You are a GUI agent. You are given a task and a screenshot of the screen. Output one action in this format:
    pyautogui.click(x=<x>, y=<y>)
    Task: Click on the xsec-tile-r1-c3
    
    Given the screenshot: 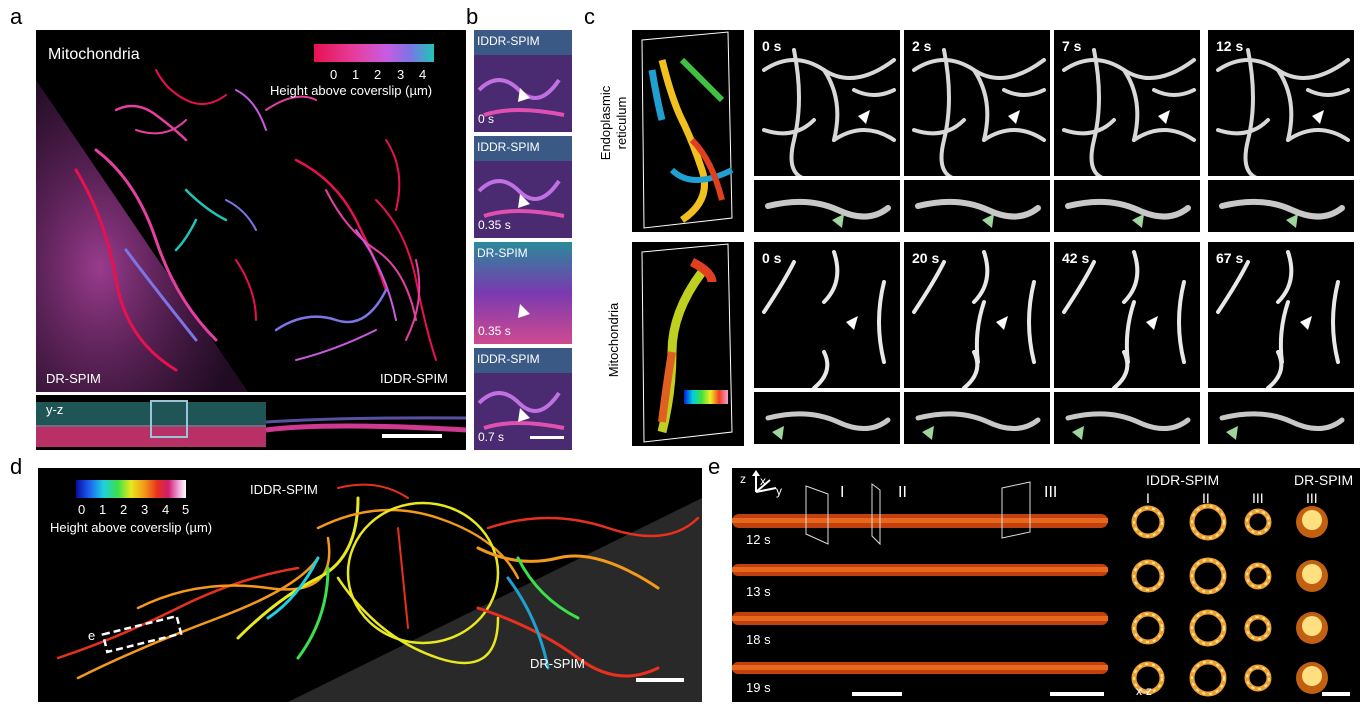 What is the action you would take?
    pyautogui.click(x=1258, y=522)
    